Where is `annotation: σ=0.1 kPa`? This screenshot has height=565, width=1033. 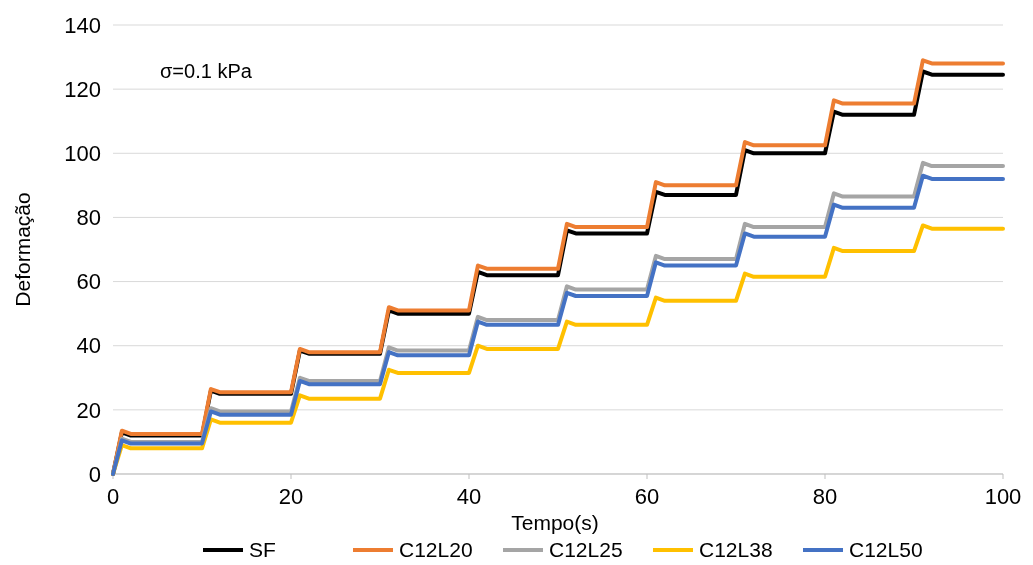 annotation: σ=0.1 kPa is located at coordinates (206, 71).